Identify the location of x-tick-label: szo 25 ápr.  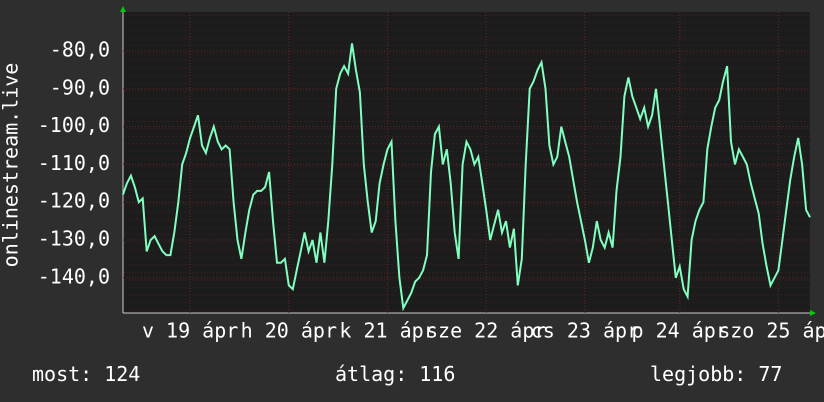
(771, 331).